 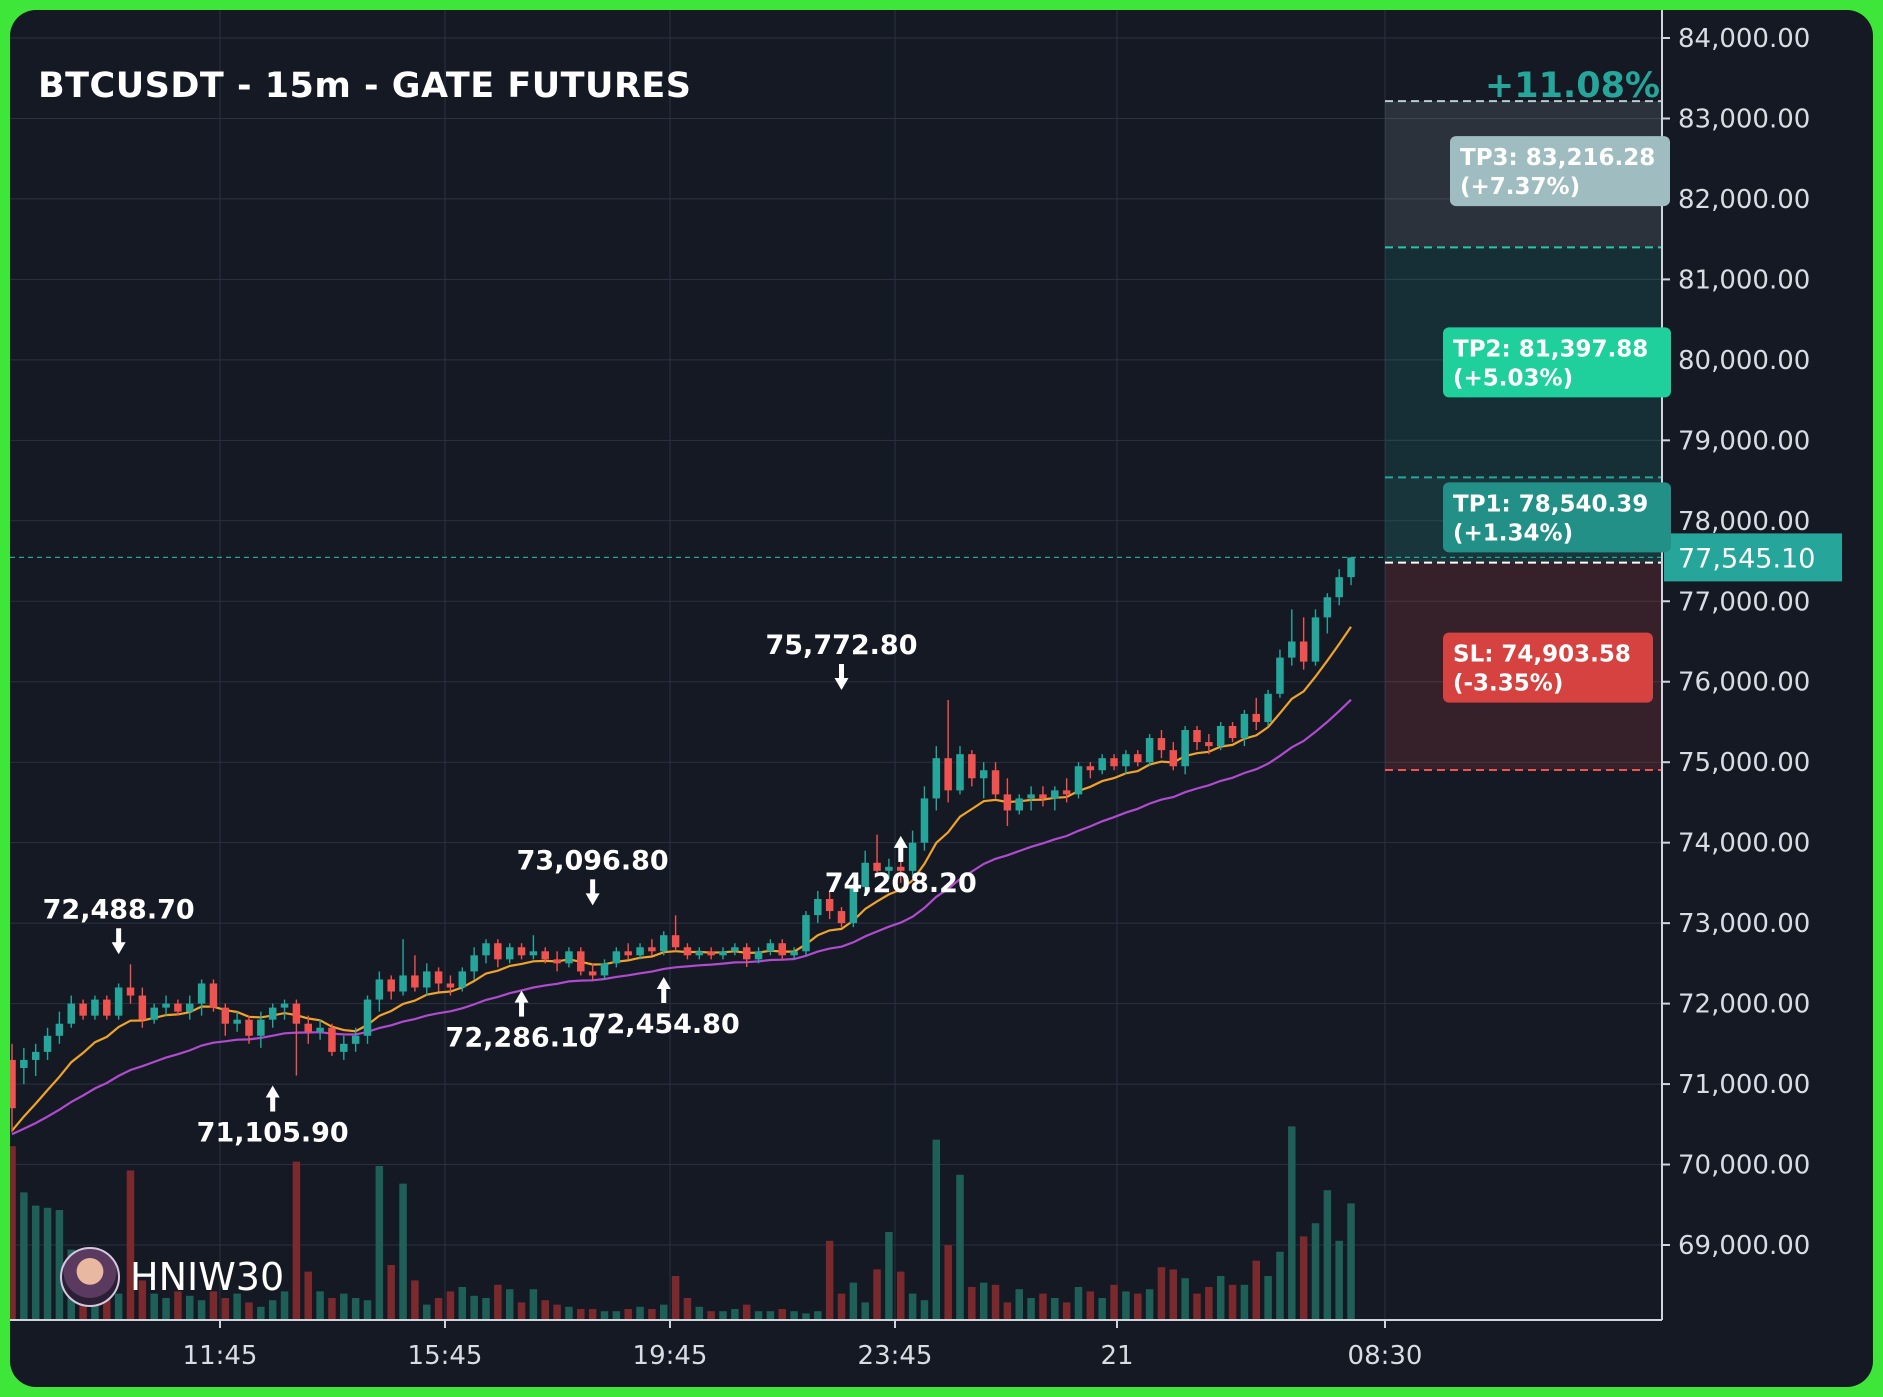 What do you see at coordinates (1753, 557) in the screenshot?
I see `current-price-tag: 77,545.10` at bounding box center [1753, 557].